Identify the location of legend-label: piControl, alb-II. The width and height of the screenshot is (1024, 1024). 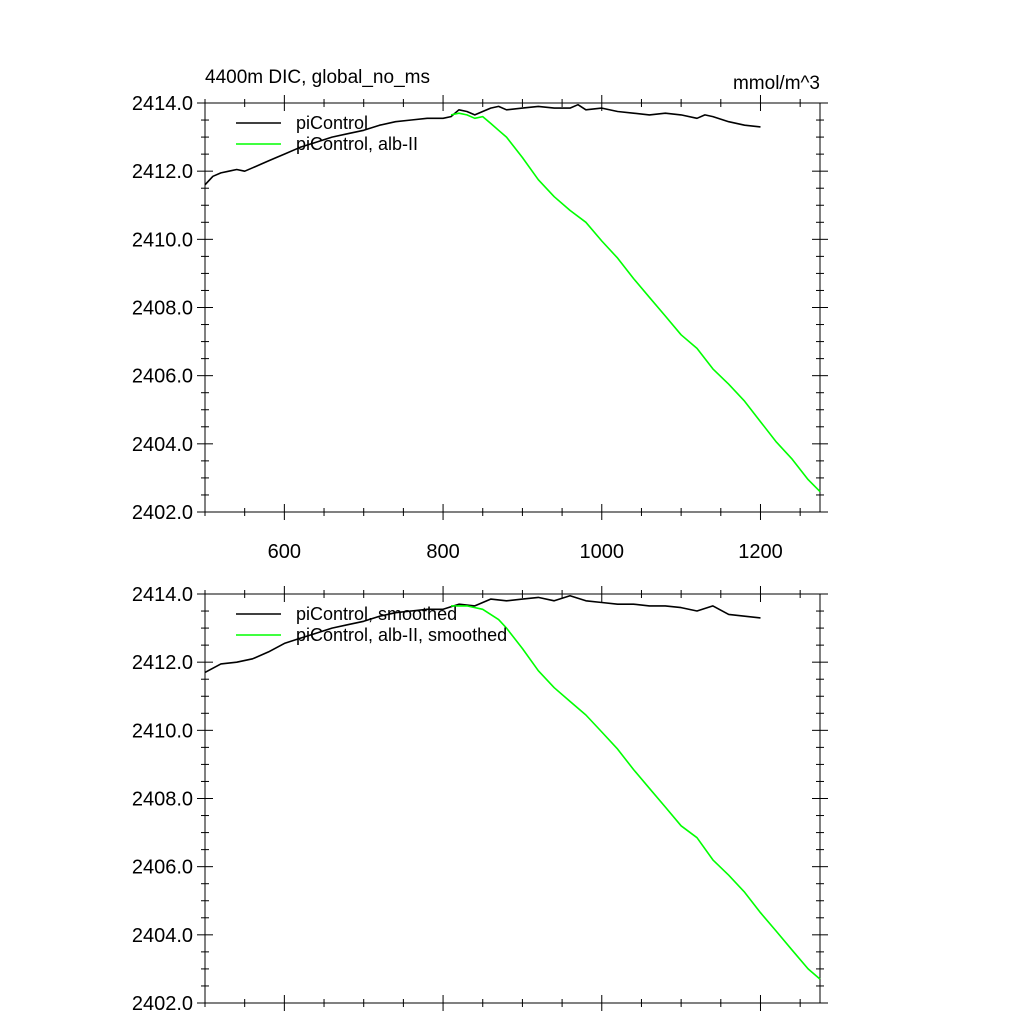
(357, 144).